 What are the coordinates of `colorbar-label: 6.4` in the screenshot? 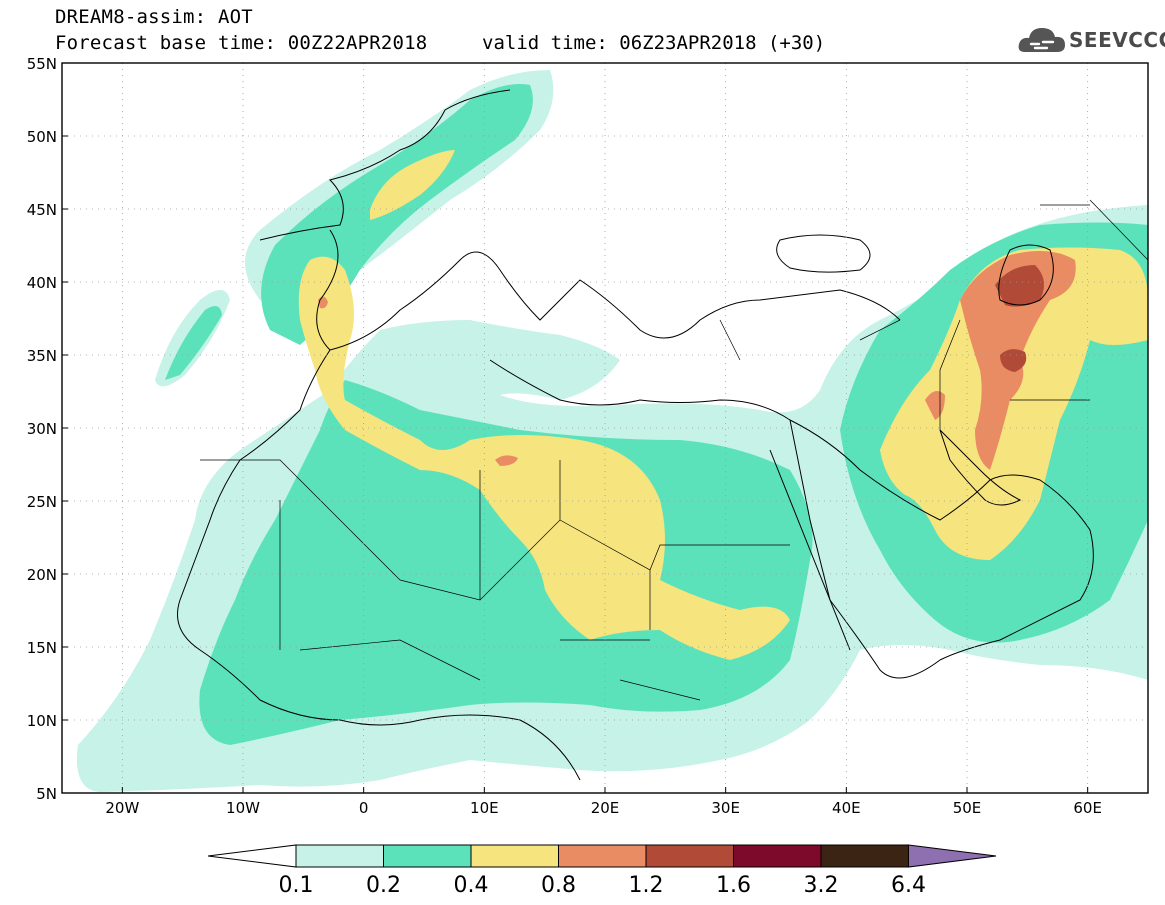 It's located at (908, 885).